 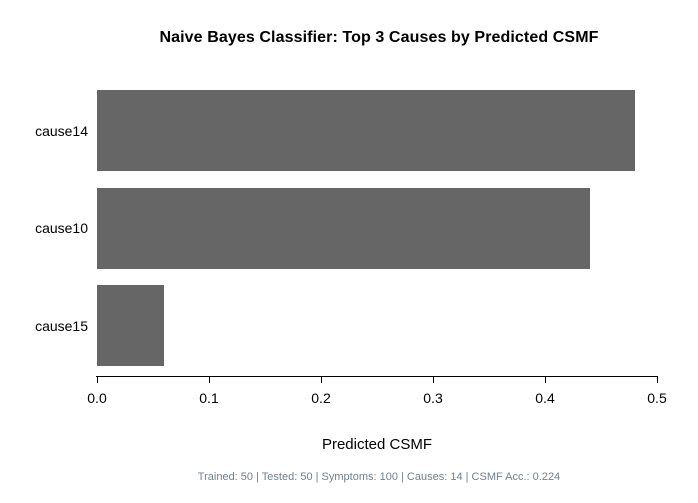 What do you see at coordinates (321, 398) in the screenshot?
I see `x-axis-tick-label: 0.2` at bounding box center [321, 398].